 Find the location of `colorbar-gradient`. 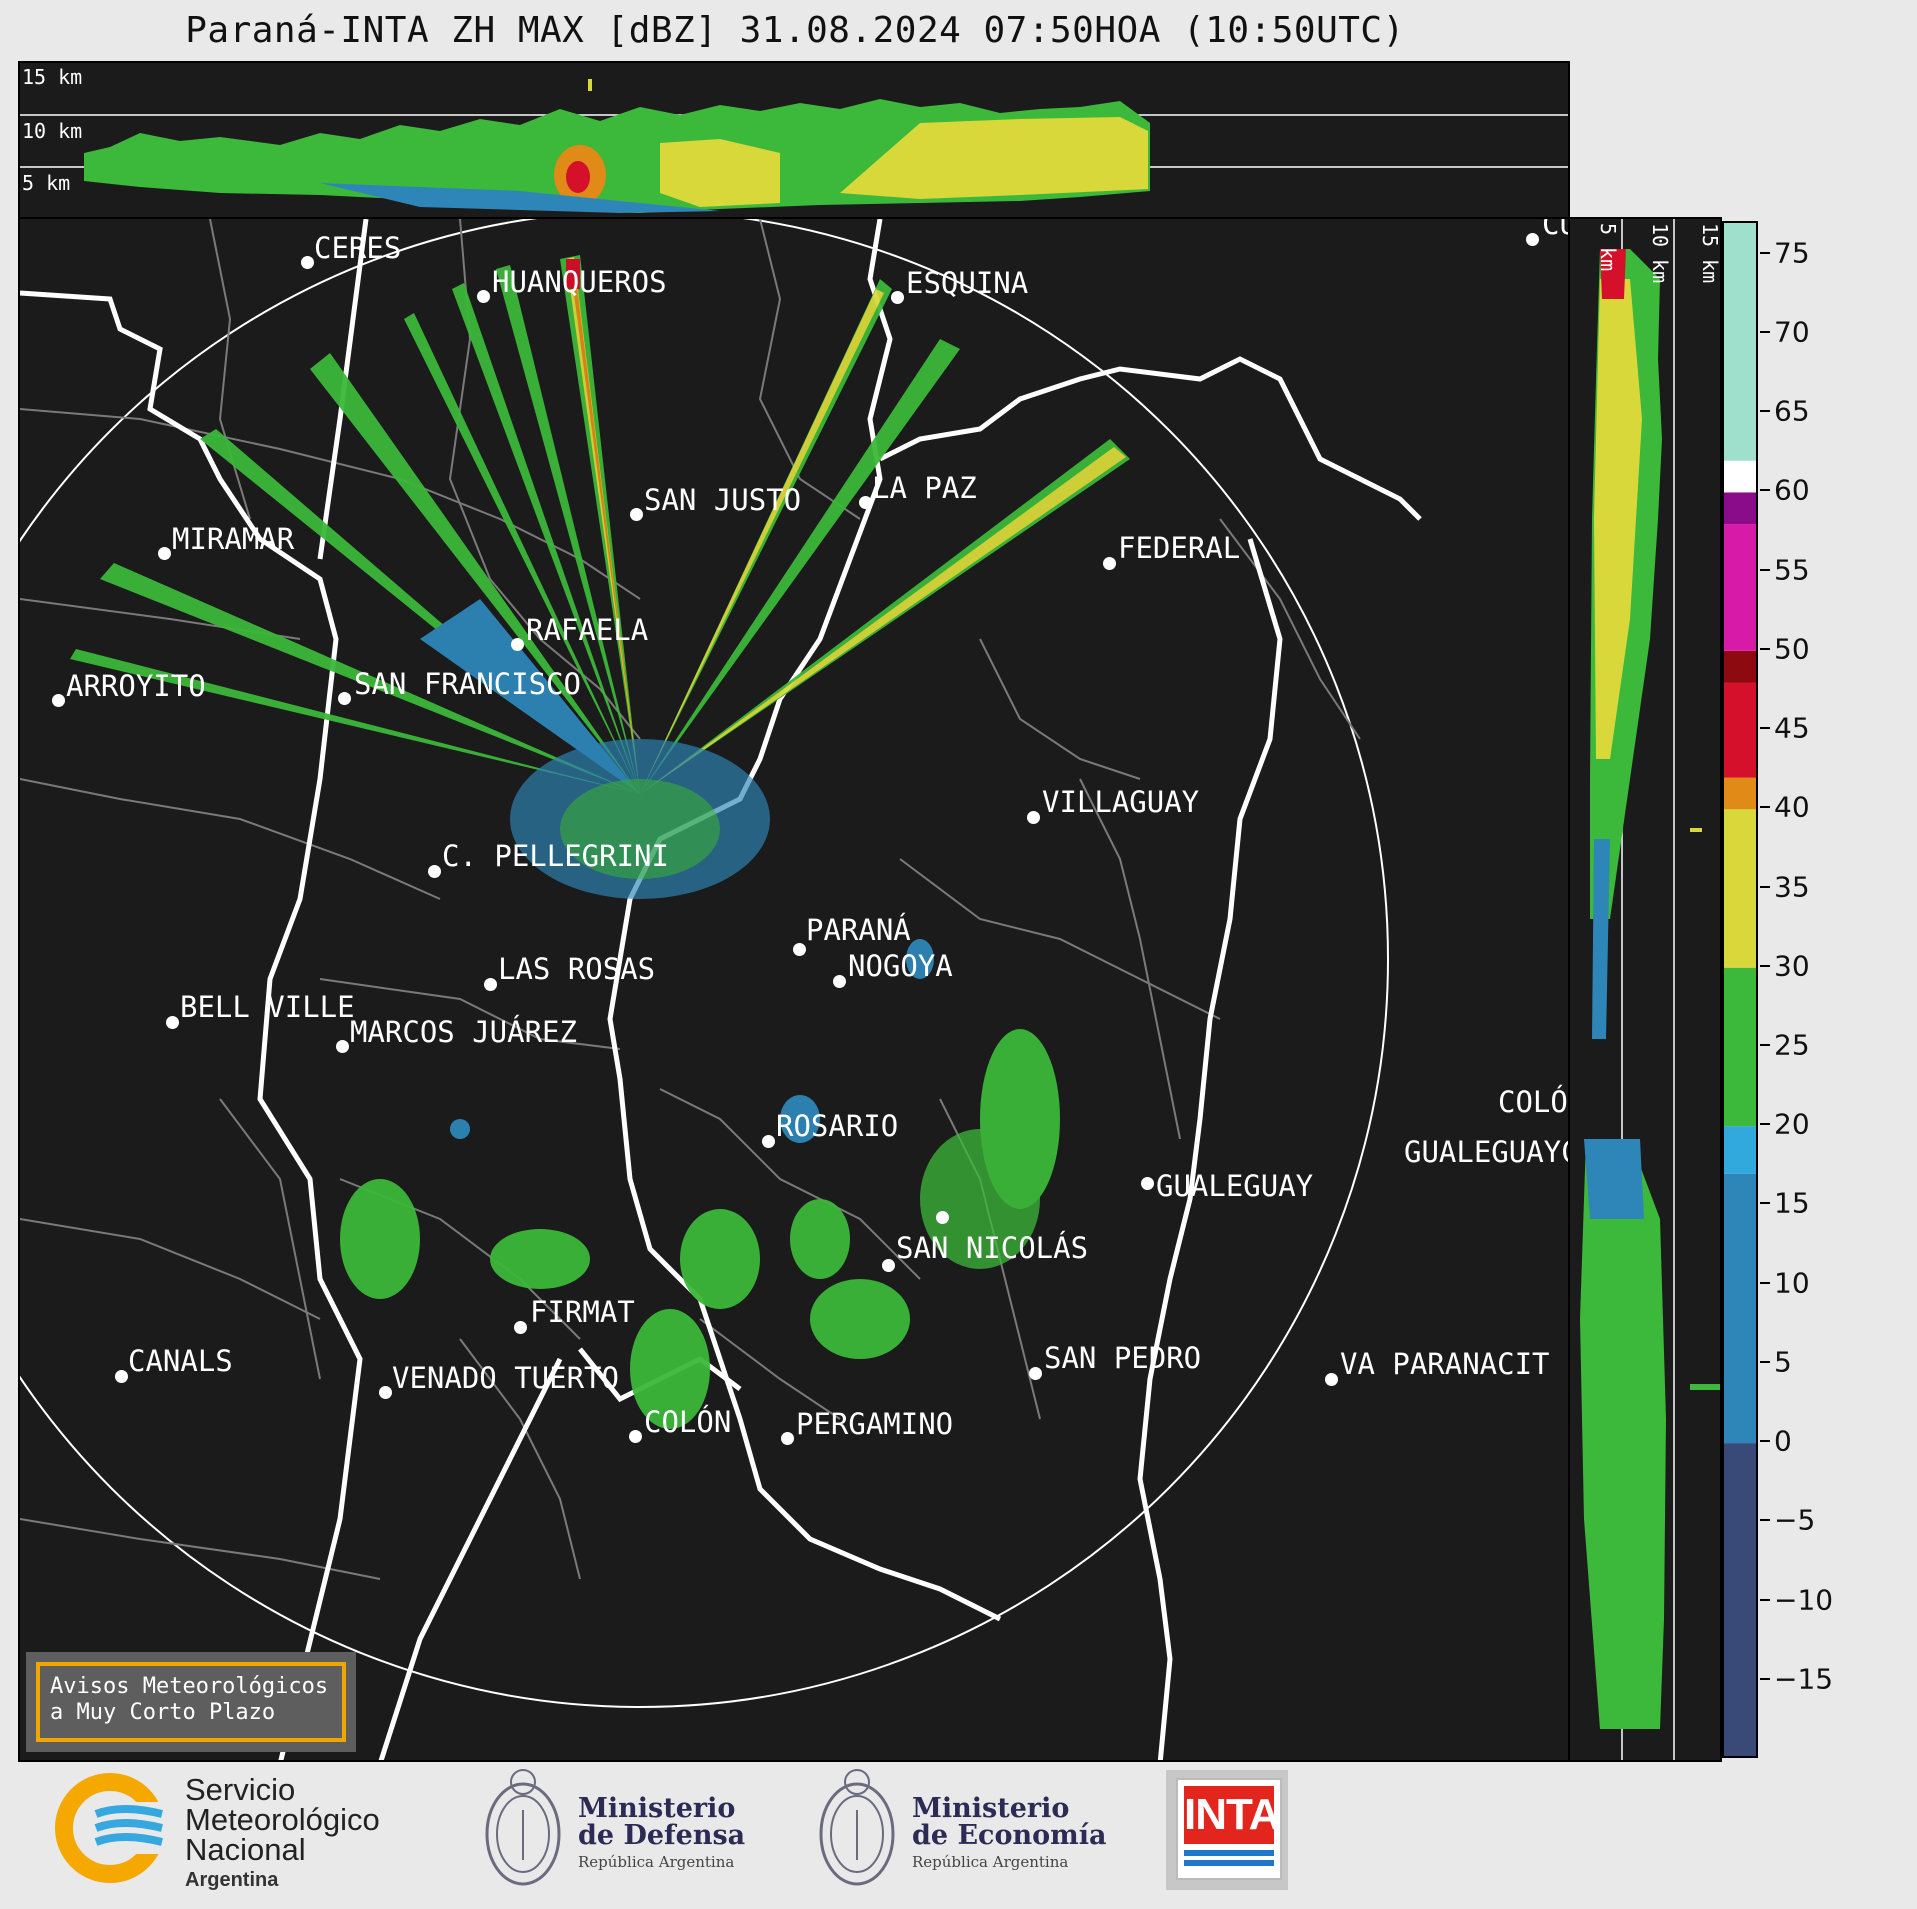

colorbar-gradient is located at coordinates (1740, 989).